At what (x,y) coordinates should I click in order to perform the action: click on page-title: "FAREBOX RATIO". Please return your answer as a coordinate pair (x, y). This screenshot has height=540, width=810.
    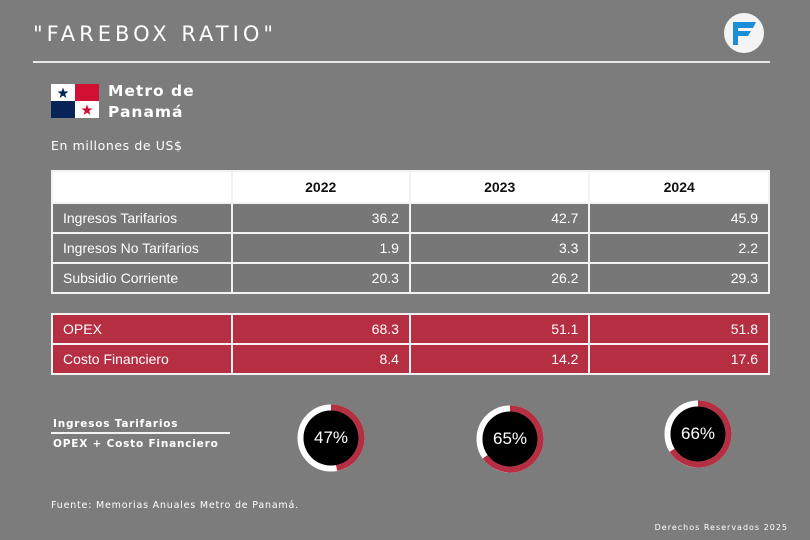
    Looking at the image, I should click on (155, 34).